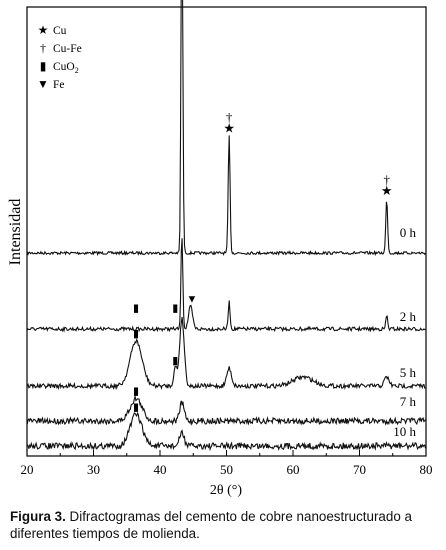 This screenshot has width=446, height=550. What do you see at coordinates (60, 31) in the screenshot?
I see `legend-label: Cu` at bounding box center [60, 31].